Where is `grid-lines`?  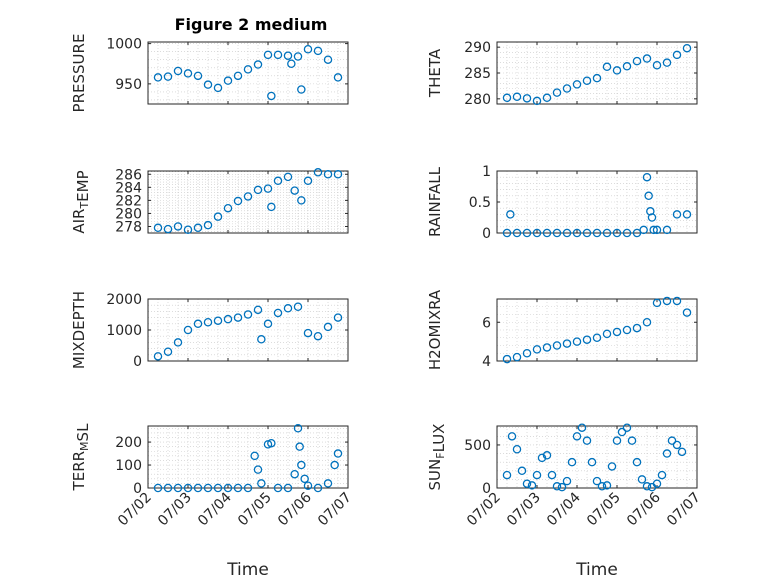 grid-lines is located at coordinates (248, 202).